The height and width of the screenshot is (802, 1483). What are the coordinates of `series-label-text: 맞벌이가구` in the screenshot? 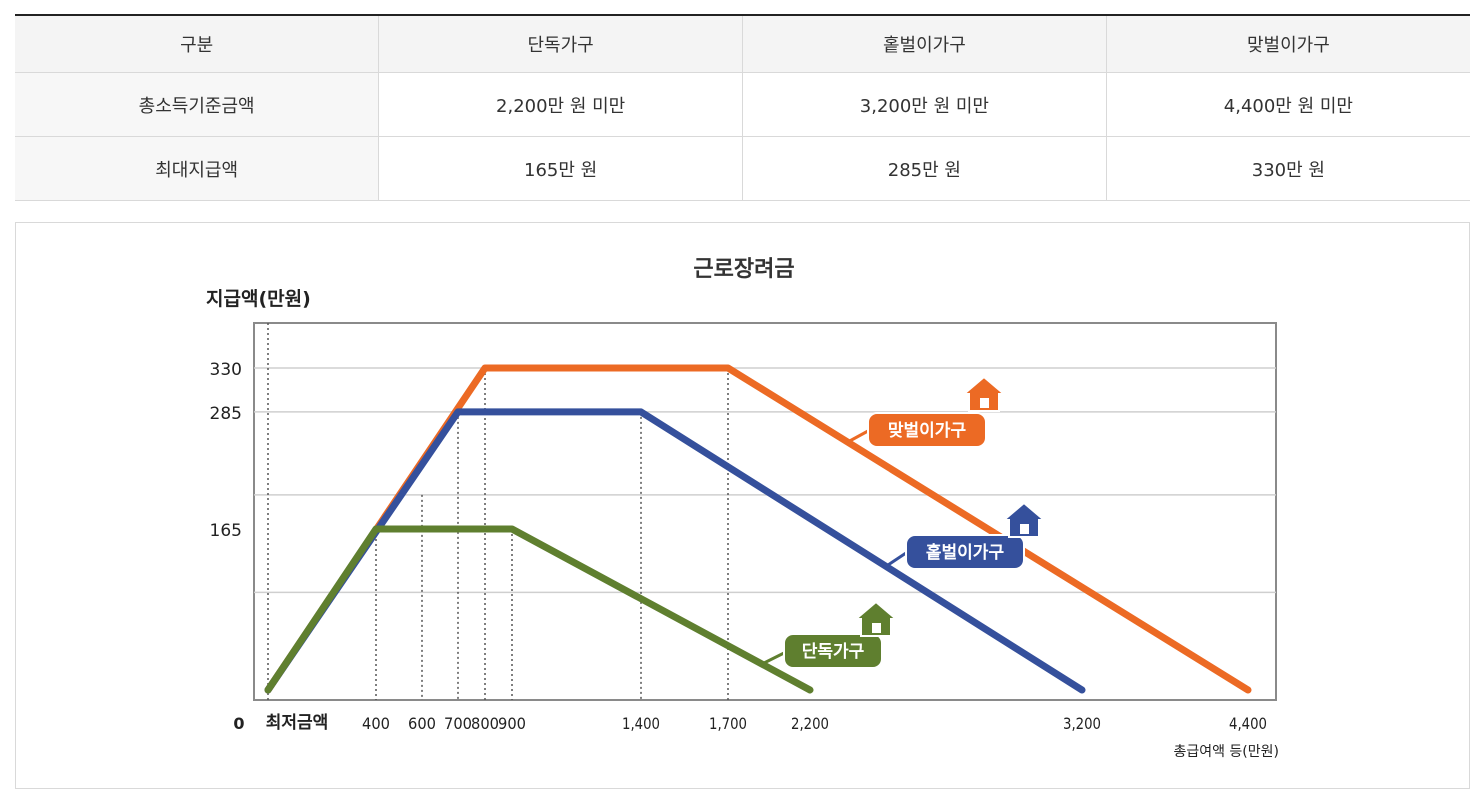 It's located at (927, 431).